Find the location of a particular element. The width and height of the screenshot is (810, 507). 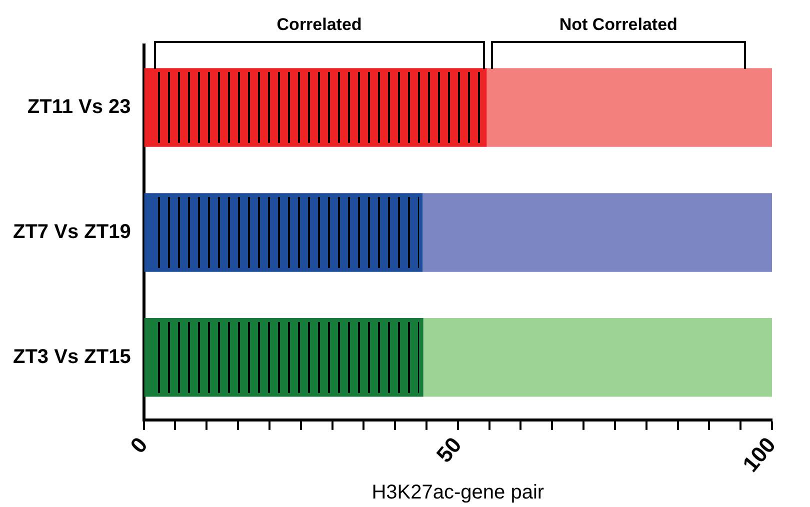

y-tick-label: ZT7 Vs ZT19 is located at coordinates (72, 231).